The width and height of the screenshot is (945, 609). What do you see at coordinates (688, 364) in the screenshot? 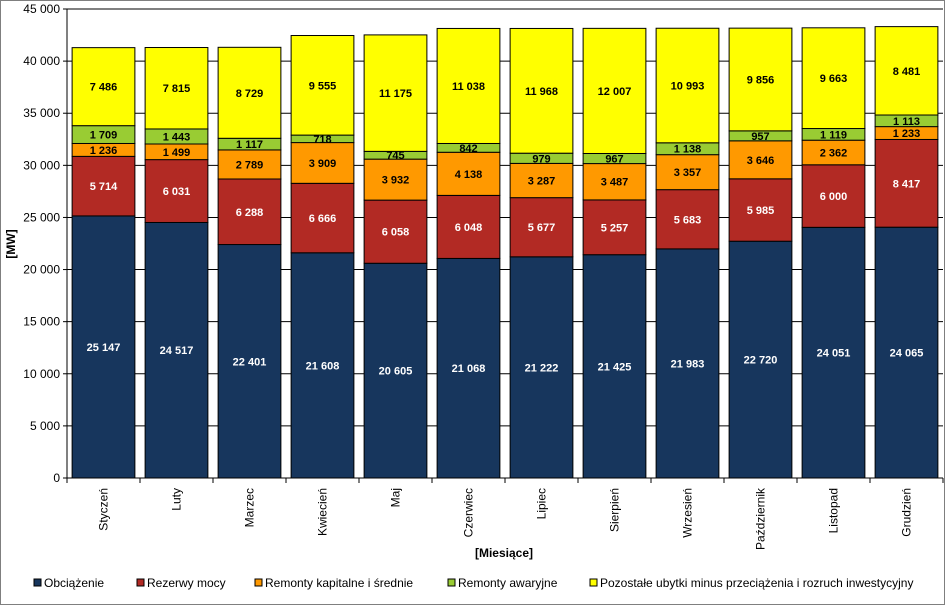
I see `data-label: 21 983` at bounding box center [688, 364].